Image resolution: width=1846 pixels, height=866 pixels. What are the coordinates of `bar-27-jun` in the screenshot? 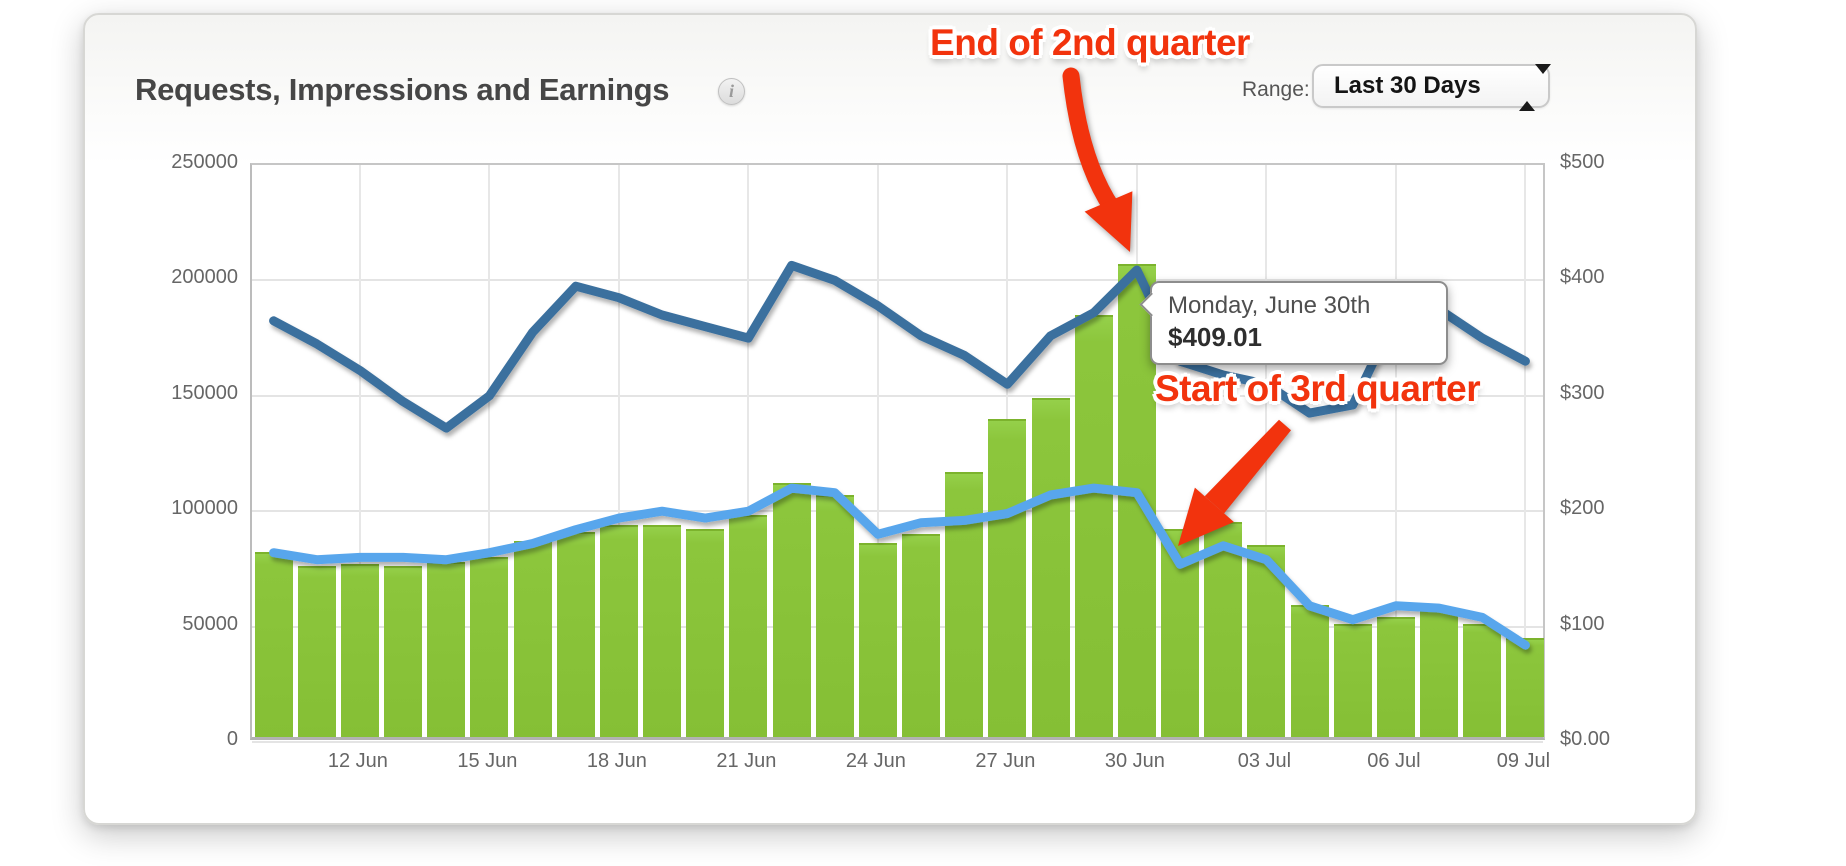 It's located at (1007, 577).